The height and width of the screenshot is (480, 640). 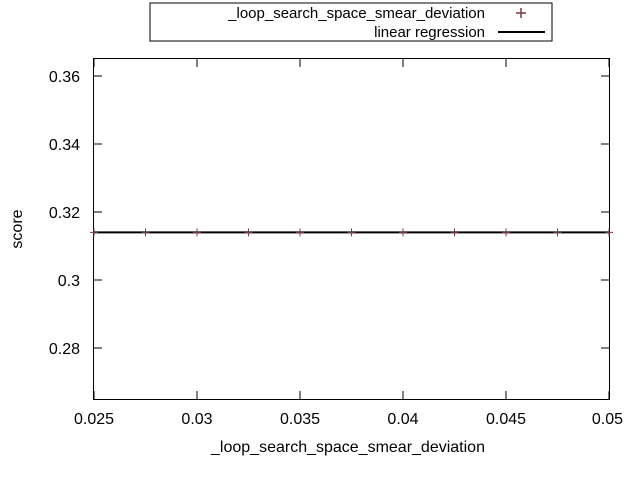 I want to click on x-tick-label: 0.04, so click(x=402, y=419).